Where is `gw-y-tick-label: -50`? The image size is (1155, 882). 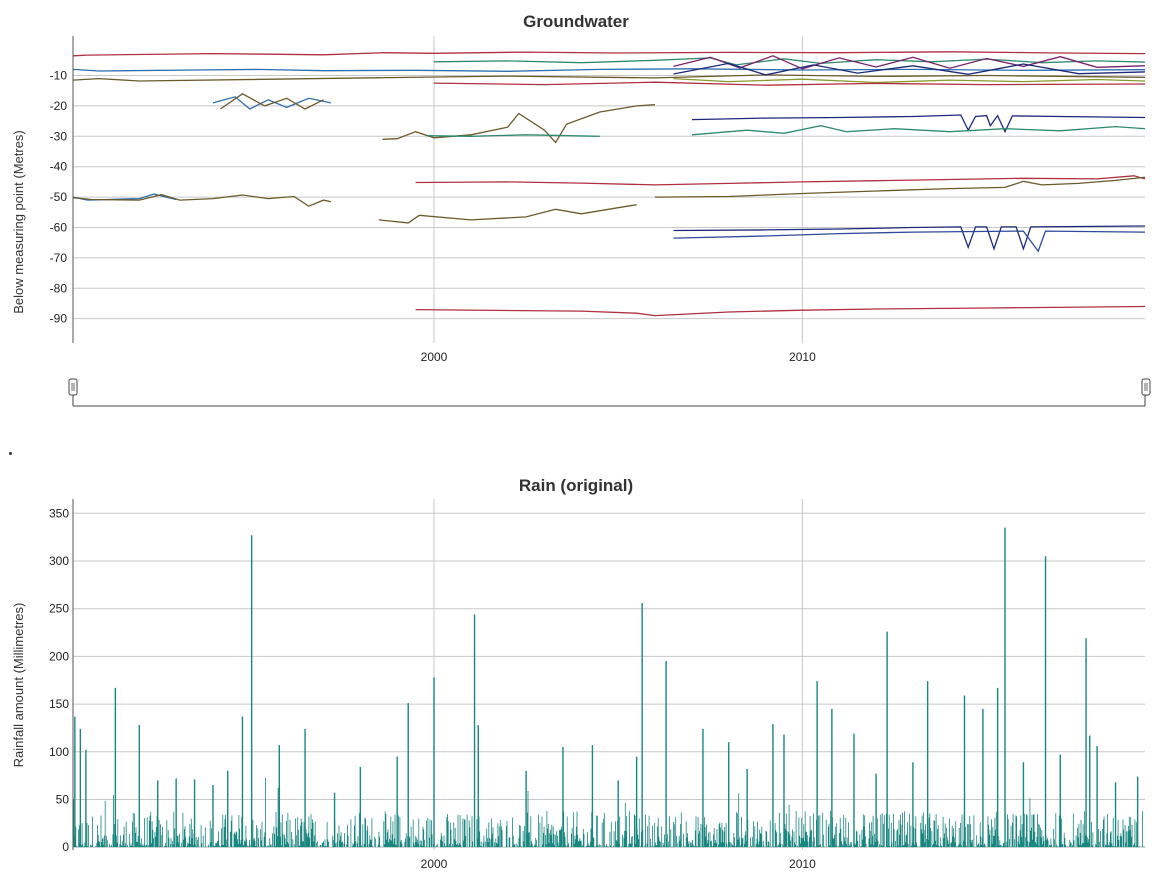
gw-y-tick-label: -50 is located at coordinates (59, 197).